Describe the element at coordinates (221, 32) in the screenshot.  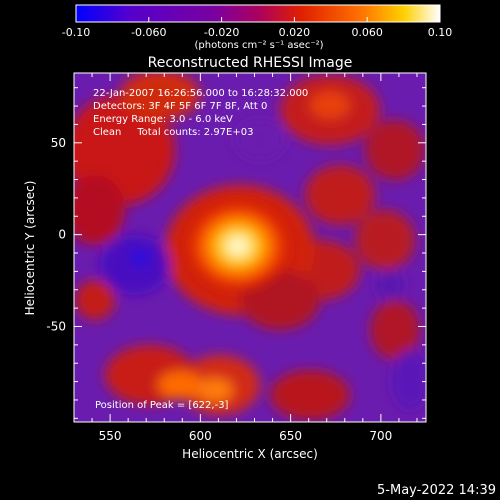
I see `colorbar-tick-label: -0.020` at that location.